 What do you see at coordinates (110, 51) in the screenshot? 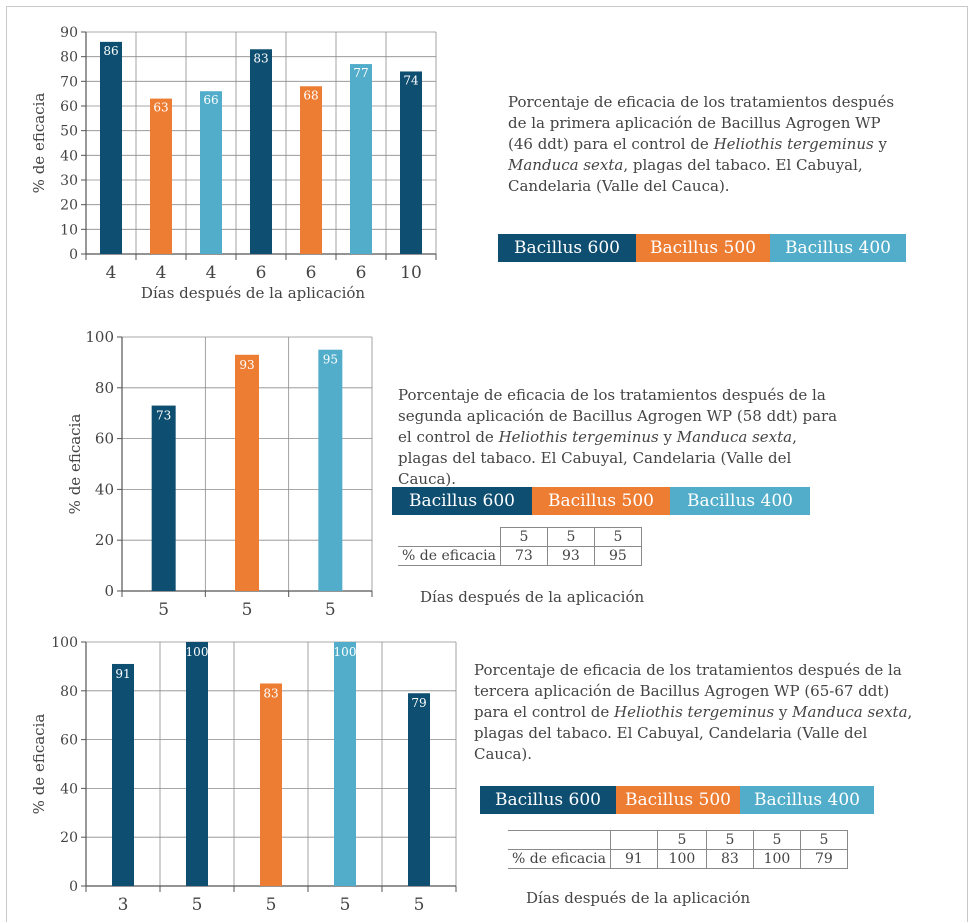
I see `bar-value-label: 86` at bounding box center [110, 51].